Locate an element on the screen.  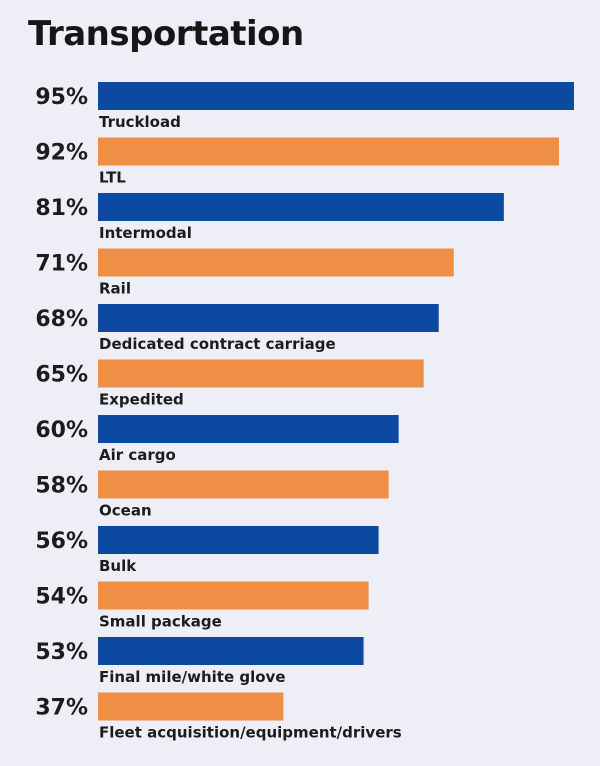
value-label-4: 68% is located at coordinates (61, 319).